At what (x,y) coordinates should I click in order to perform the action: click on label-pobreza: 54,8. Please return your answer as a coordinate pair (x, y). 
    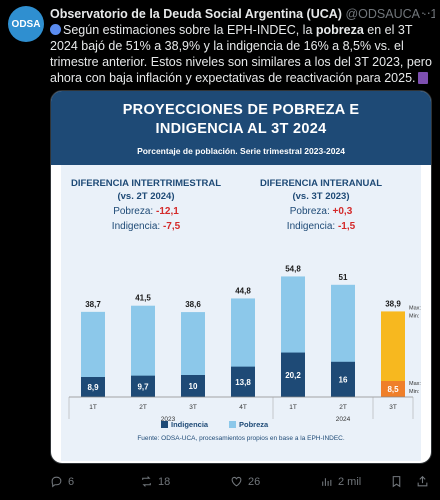
    Looking at the image, I should click on (293, 268).